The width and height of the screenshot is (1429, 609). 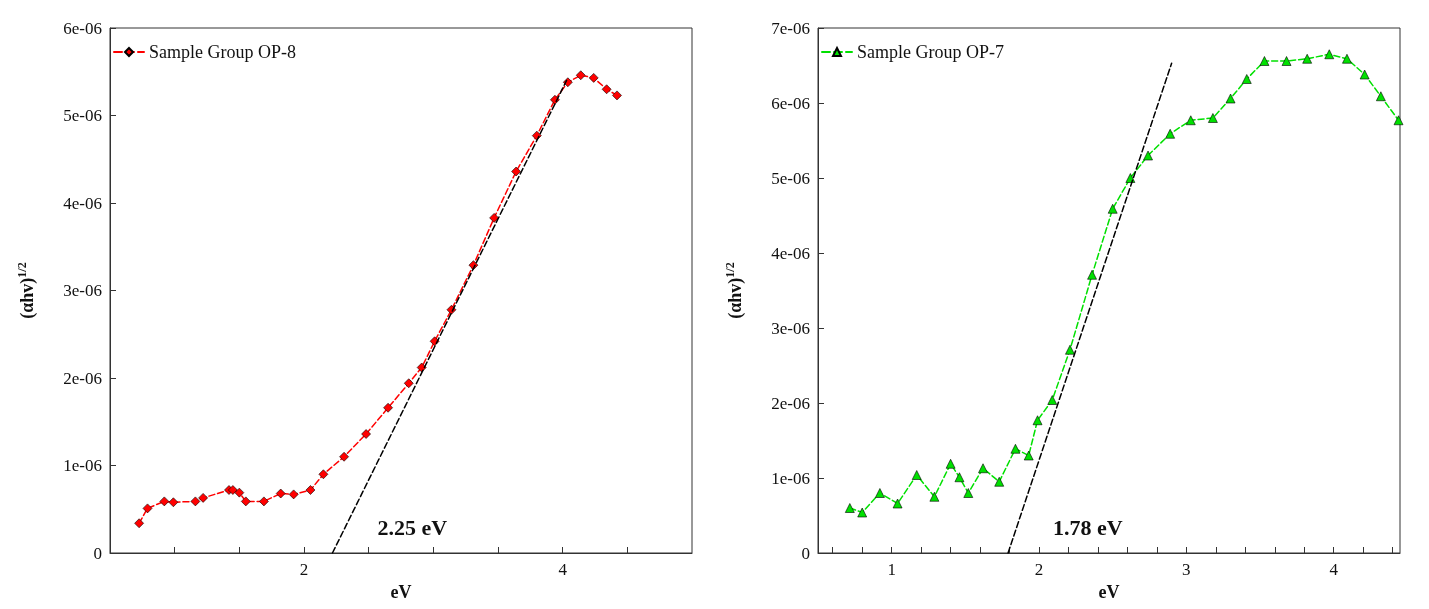 I want to click on annotation: 1.78 eV, so click(x=1088, y=527).